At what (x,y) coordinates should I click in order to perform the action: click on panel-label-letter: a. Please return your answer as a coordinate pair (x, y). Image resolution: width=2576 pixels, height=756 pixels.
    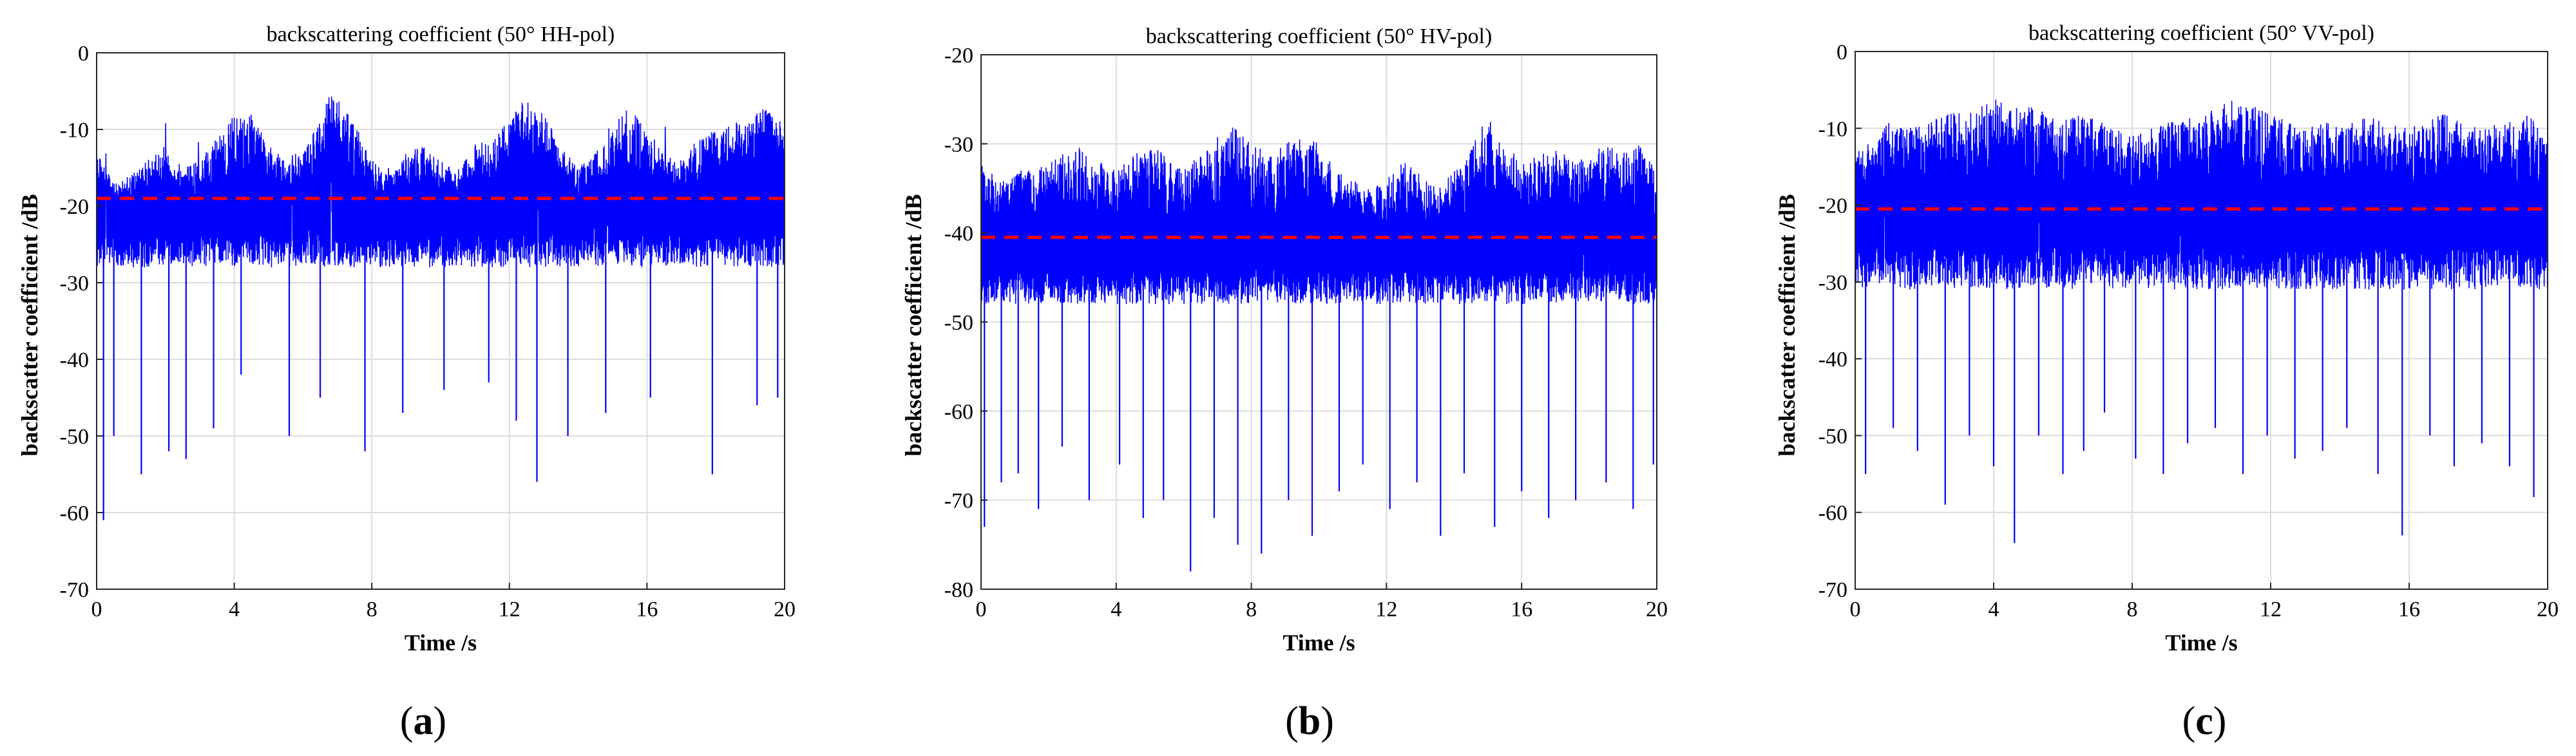
    Looking at the image, I should click on (424, 721).